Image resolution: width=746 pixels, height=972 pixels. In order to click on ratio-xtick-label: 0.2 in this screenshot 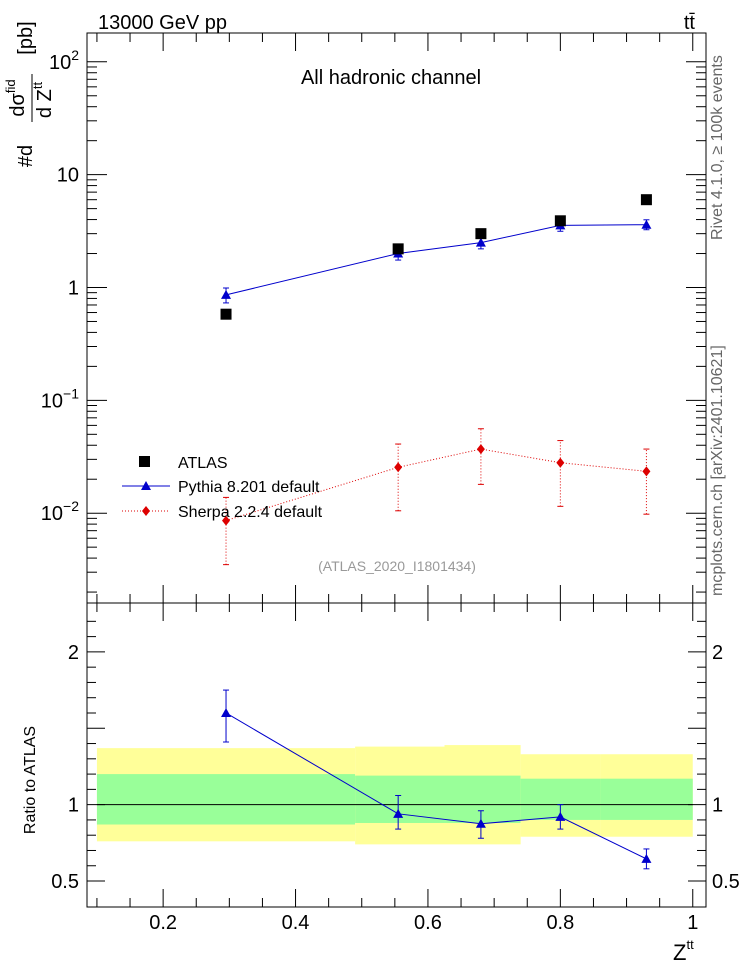, I will do `click(163, 923)`.